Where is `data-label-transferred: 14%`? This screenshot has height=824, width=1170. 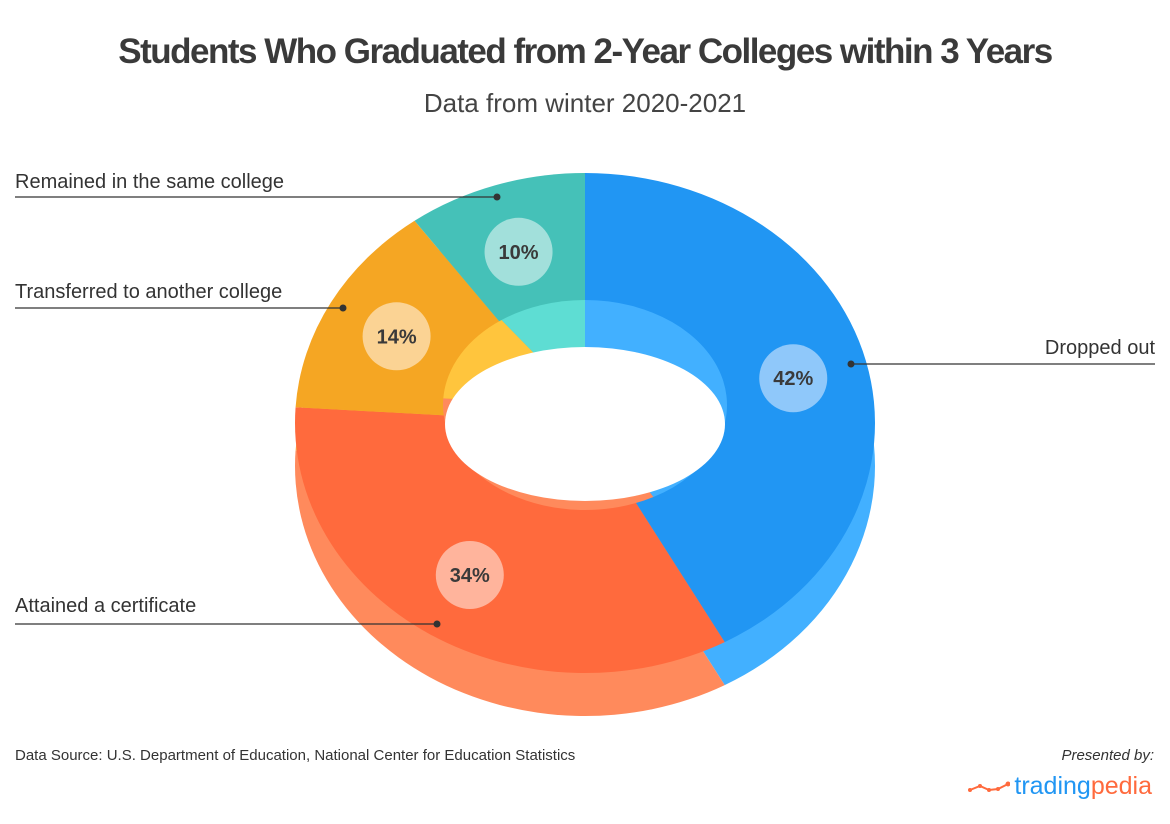 data-label-transferred: 14% is located at coordinates (397, 337).